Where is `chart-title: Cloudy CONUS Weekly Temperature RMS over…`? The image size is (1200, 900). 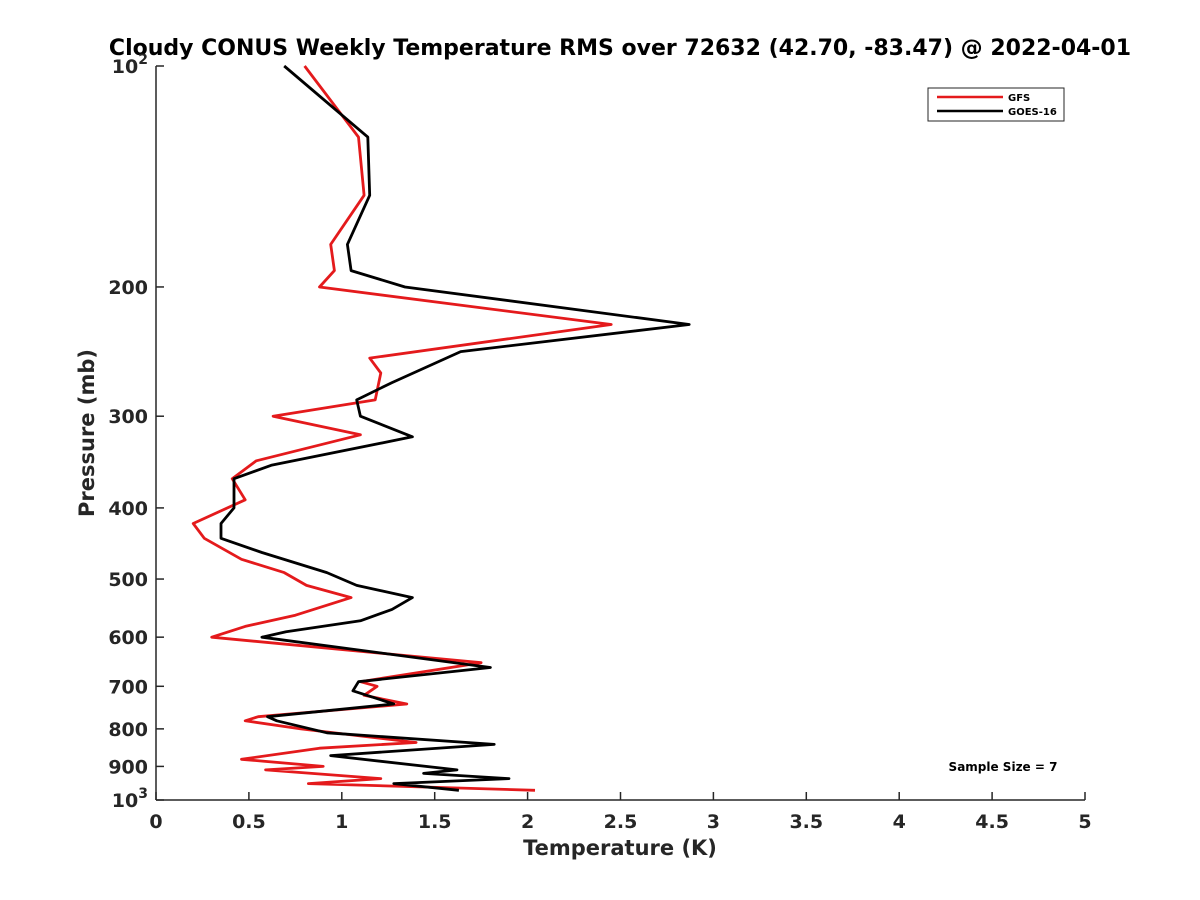 chart-title: Cloudy CONUS Weekly Temperature RMS over… is located at coordinates (620, 48).